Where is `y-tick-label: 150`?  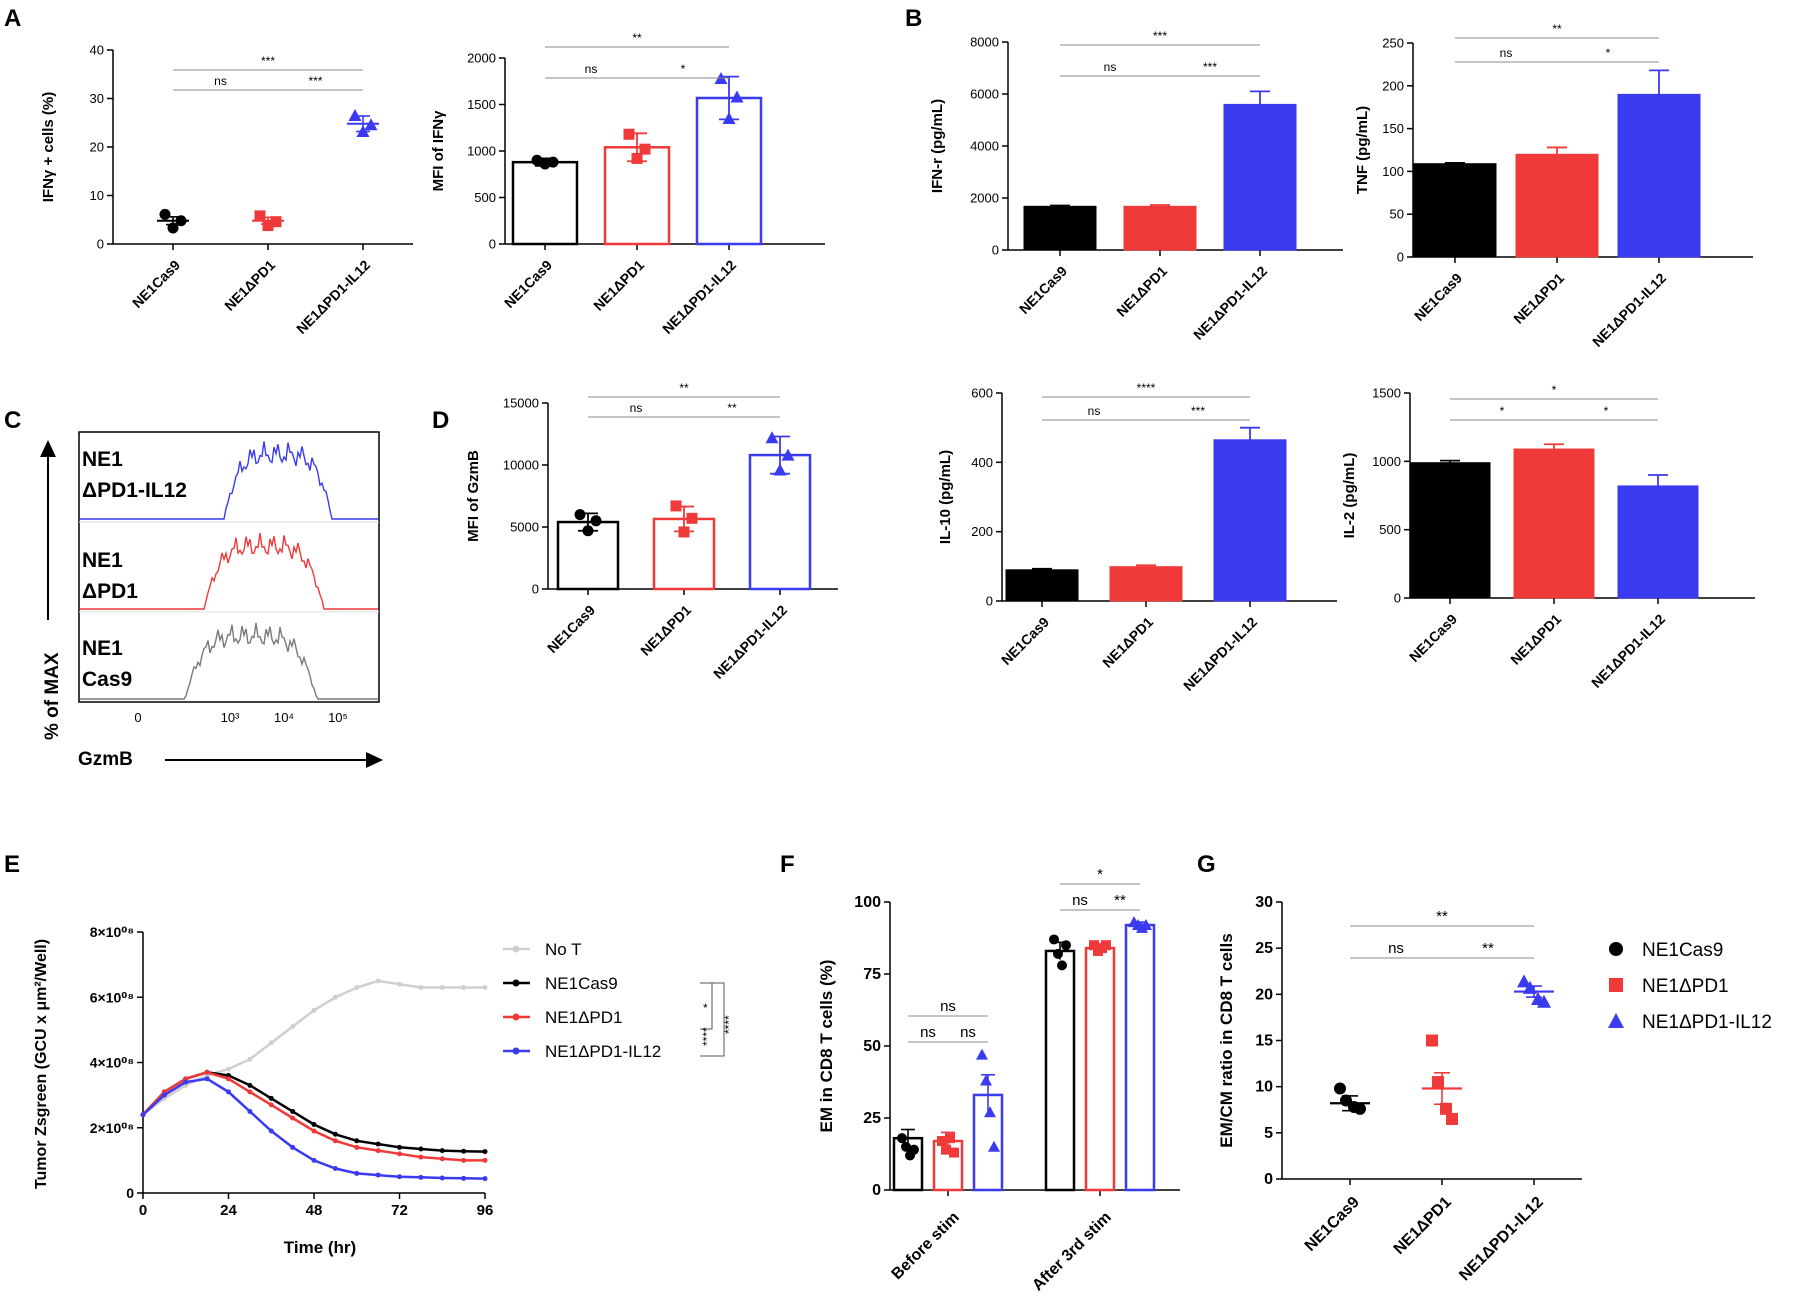 y-tick-label: 150 is located at coordinates (1393, 128).